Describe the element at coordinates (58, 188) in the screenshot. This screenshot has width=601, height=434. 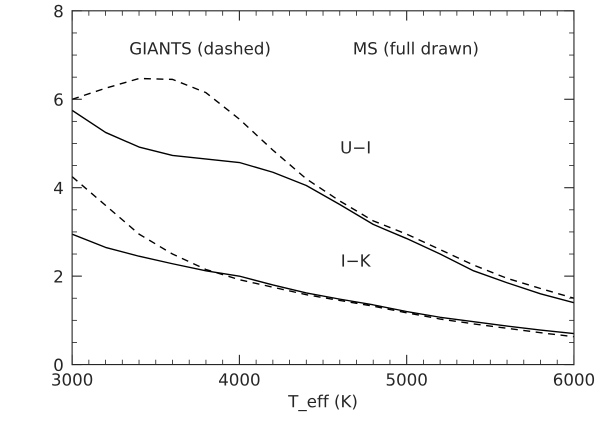
I see `y-tick-label: 4` at that location.